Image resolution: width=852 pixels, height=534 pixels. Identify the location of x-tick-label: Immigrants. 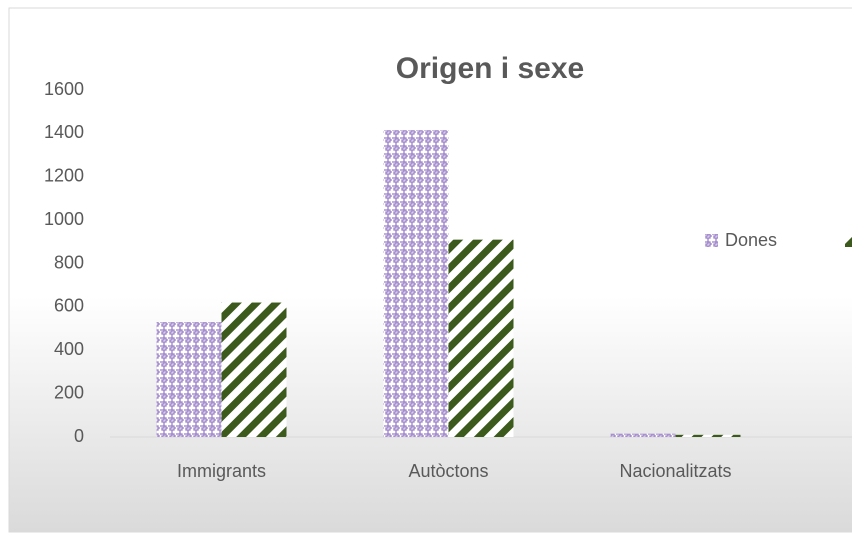
(221, 471).